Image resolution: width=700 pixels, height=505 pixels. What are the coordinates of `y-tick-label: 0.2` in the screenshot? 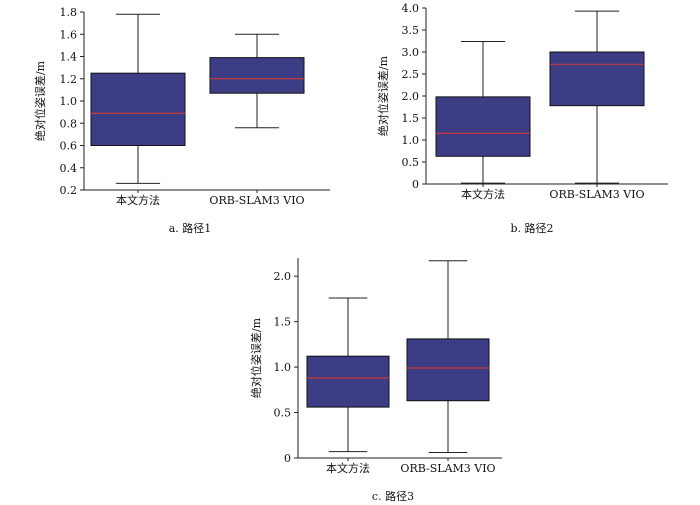 It's located at (69, 190).